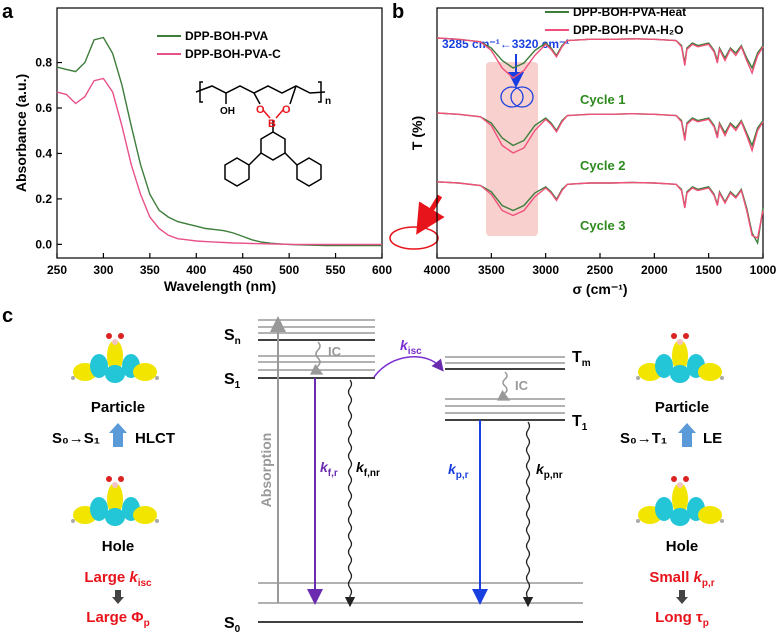  Describe the element at coordinates (232, 337) in the screenshot. I see `level-label: Sn` at that location.